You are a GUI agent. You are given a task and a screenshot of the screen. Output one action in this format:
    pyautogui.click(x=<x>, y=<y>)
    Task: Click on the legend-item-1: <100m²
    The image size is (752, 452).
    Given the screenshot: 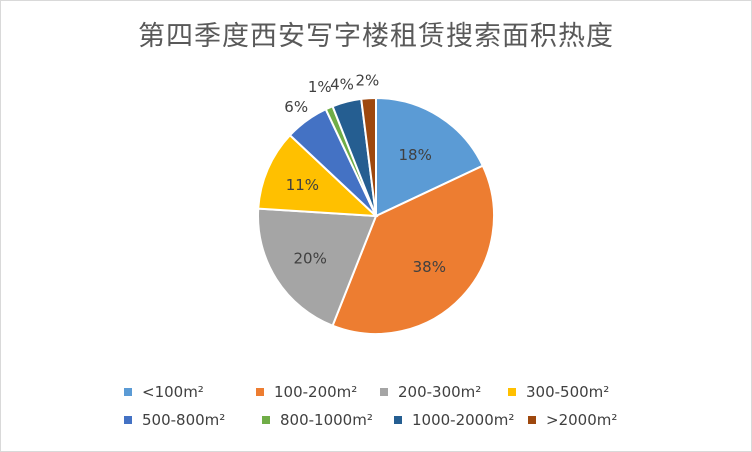 What is the action you would take?
    pyautogui.click(x=190, y=392)
    